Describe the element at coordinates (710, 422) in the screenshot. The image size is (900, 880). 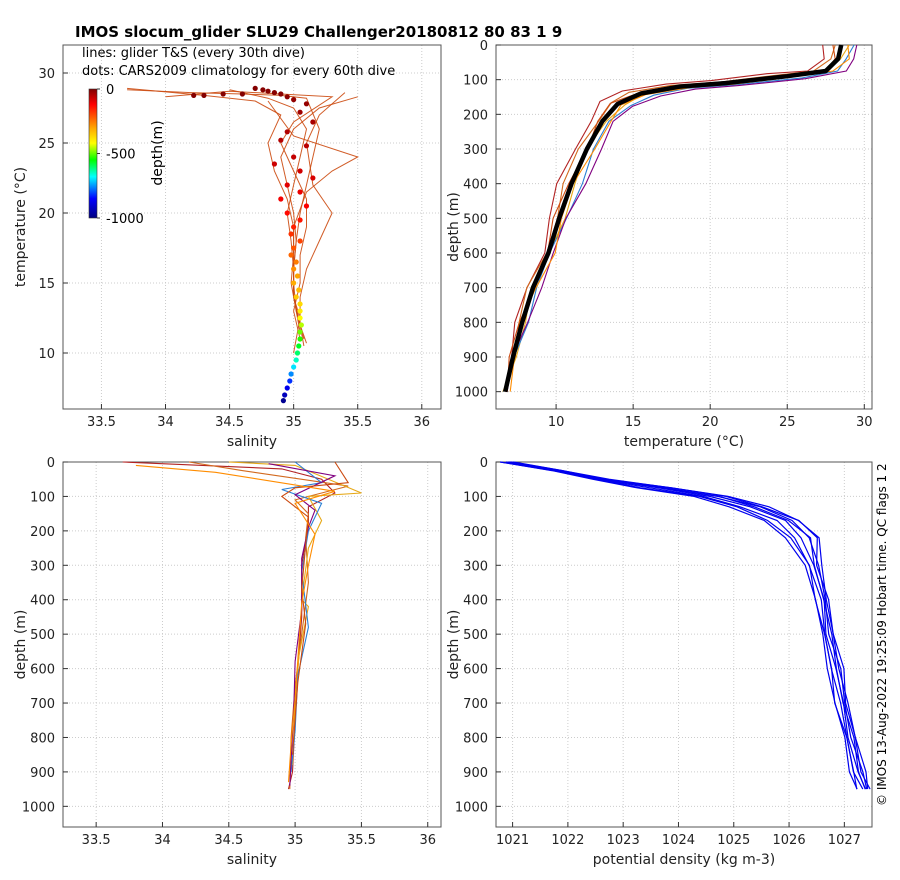
I see `x-tick-label: 20` at that location.